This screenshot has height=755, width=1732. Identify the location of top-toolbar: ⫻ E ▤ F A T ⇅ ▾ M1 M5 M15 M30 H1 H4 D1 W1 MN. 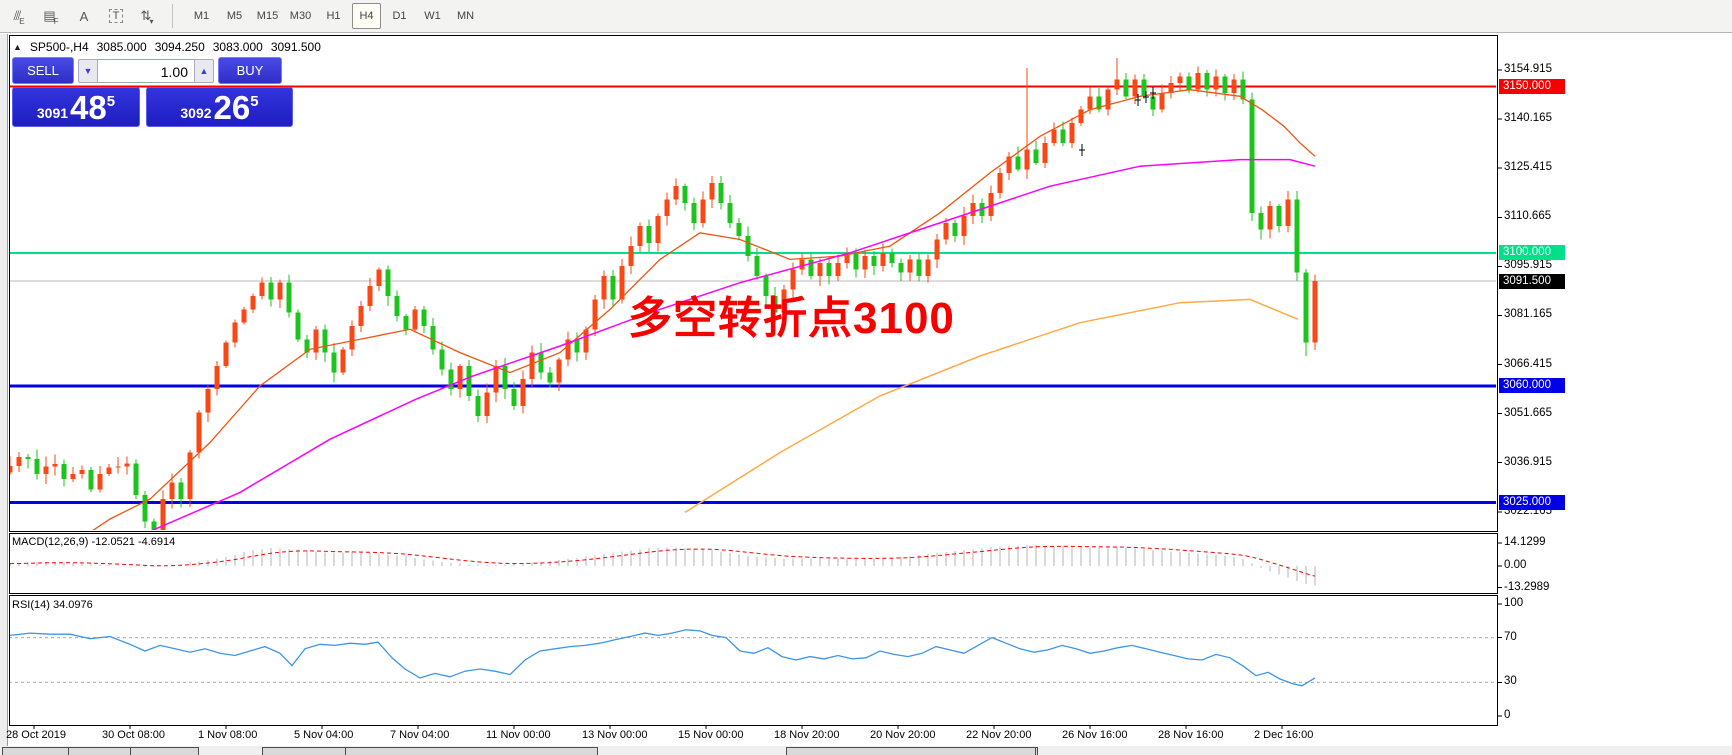
(866, 16).